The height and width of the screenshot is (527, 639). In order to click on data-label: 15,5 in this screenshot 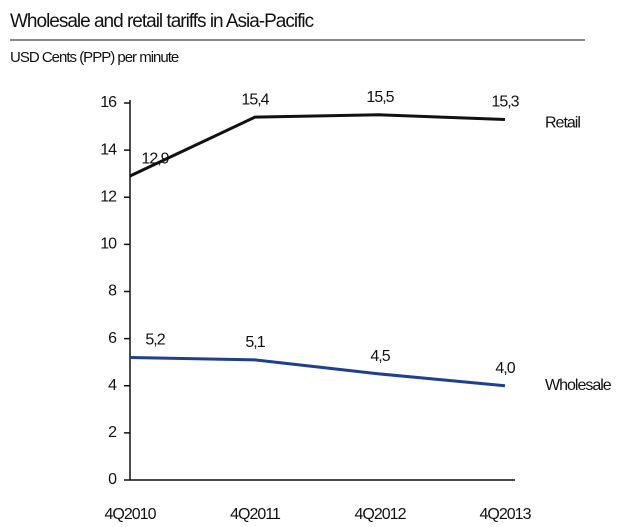, I will do `click(380, 97)`.